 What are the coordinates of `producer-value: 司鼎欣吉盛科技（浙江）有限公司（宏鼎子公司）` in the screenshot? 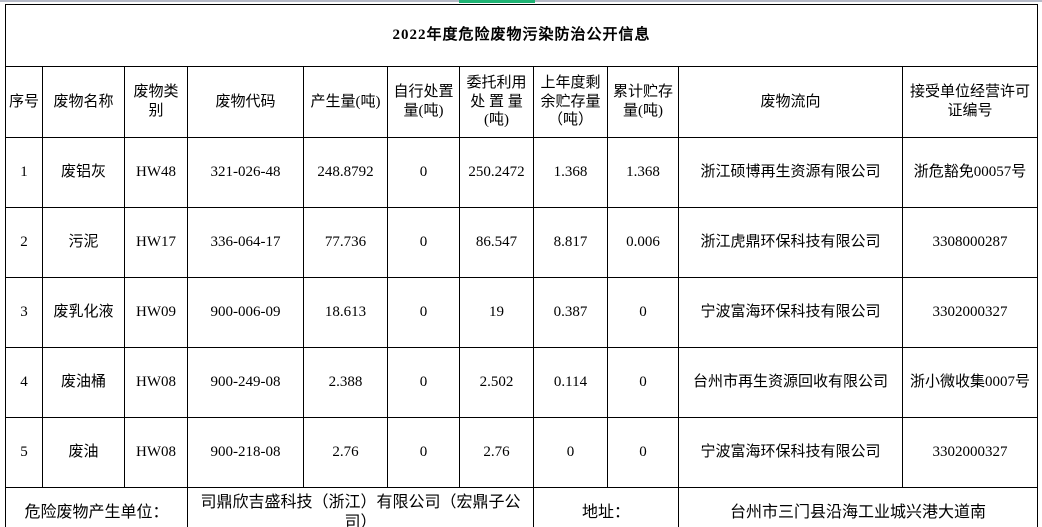 It's located at (360, 507).